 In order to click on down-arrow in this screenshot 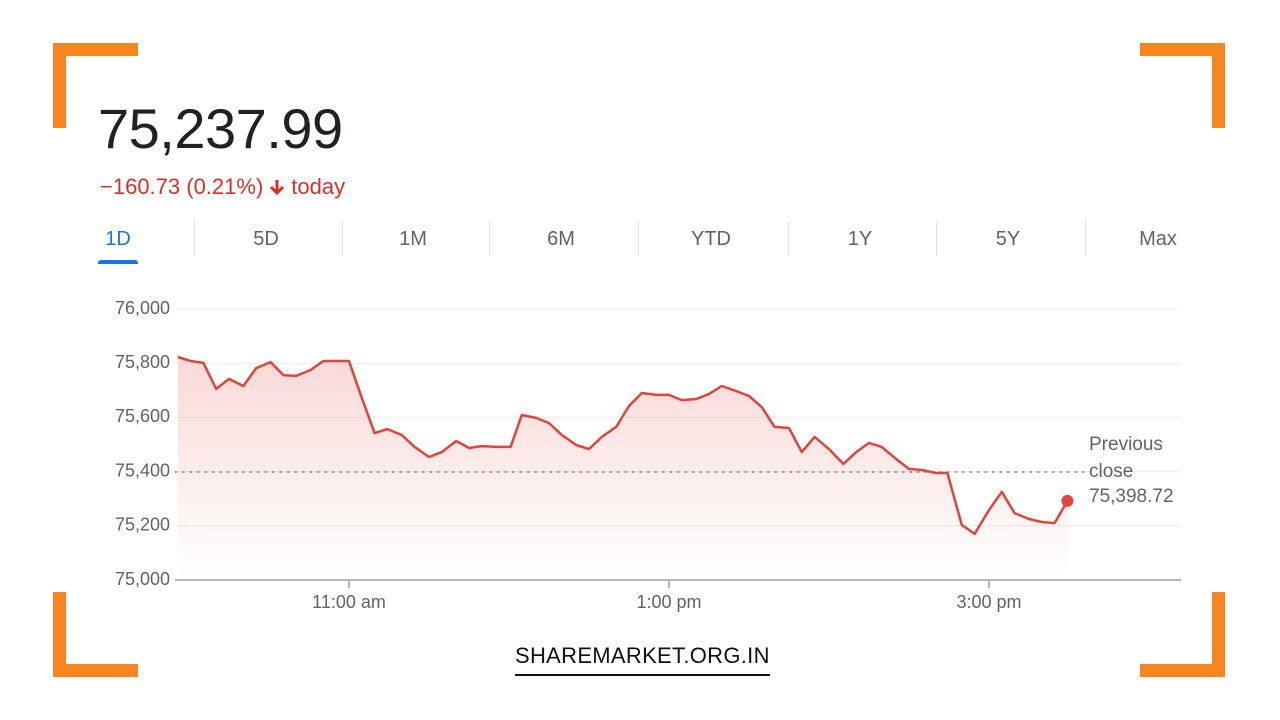, I will do `click(277, 188)`.